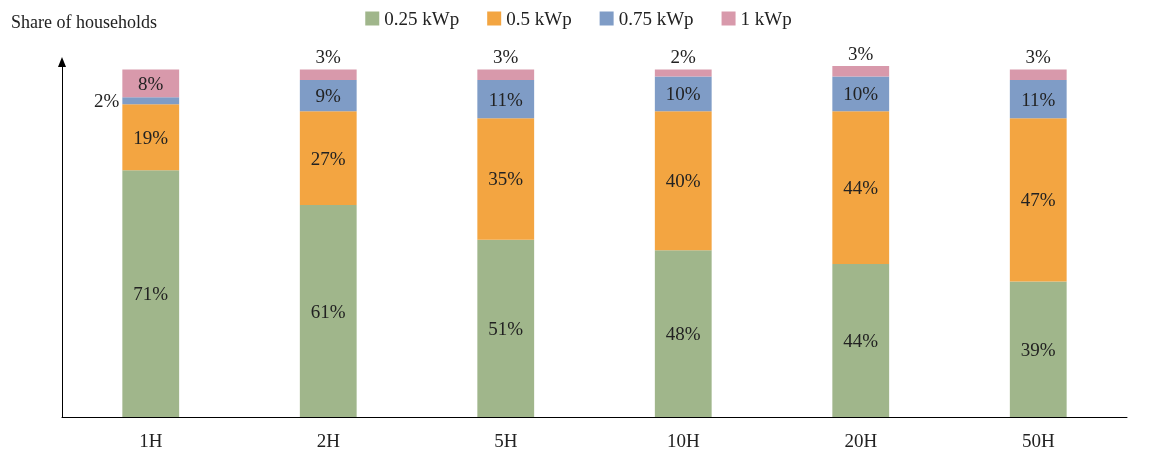 This screenshot has height=461, width=1157. Describe the element at coordinates (422, 18) in the screenshot. I see `legend-label: 0.25 kWp` at that location.